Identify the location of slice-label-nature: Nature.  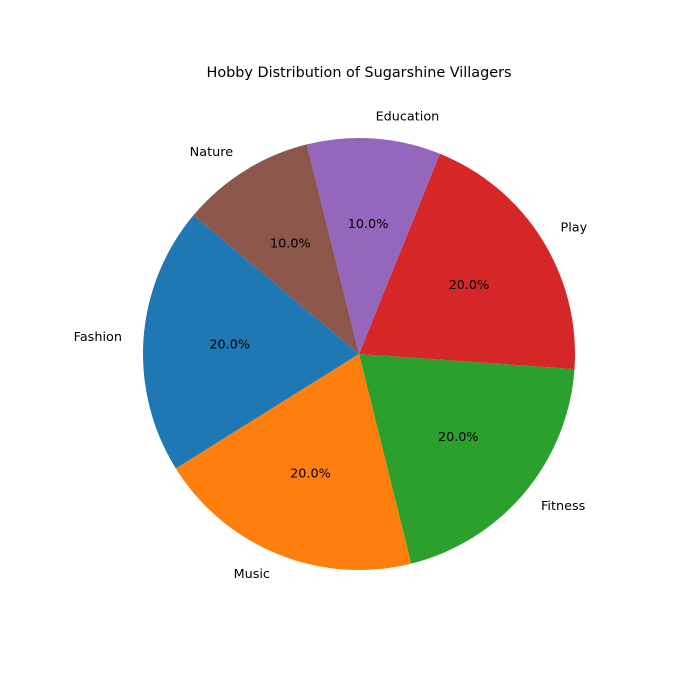
(212, 152).